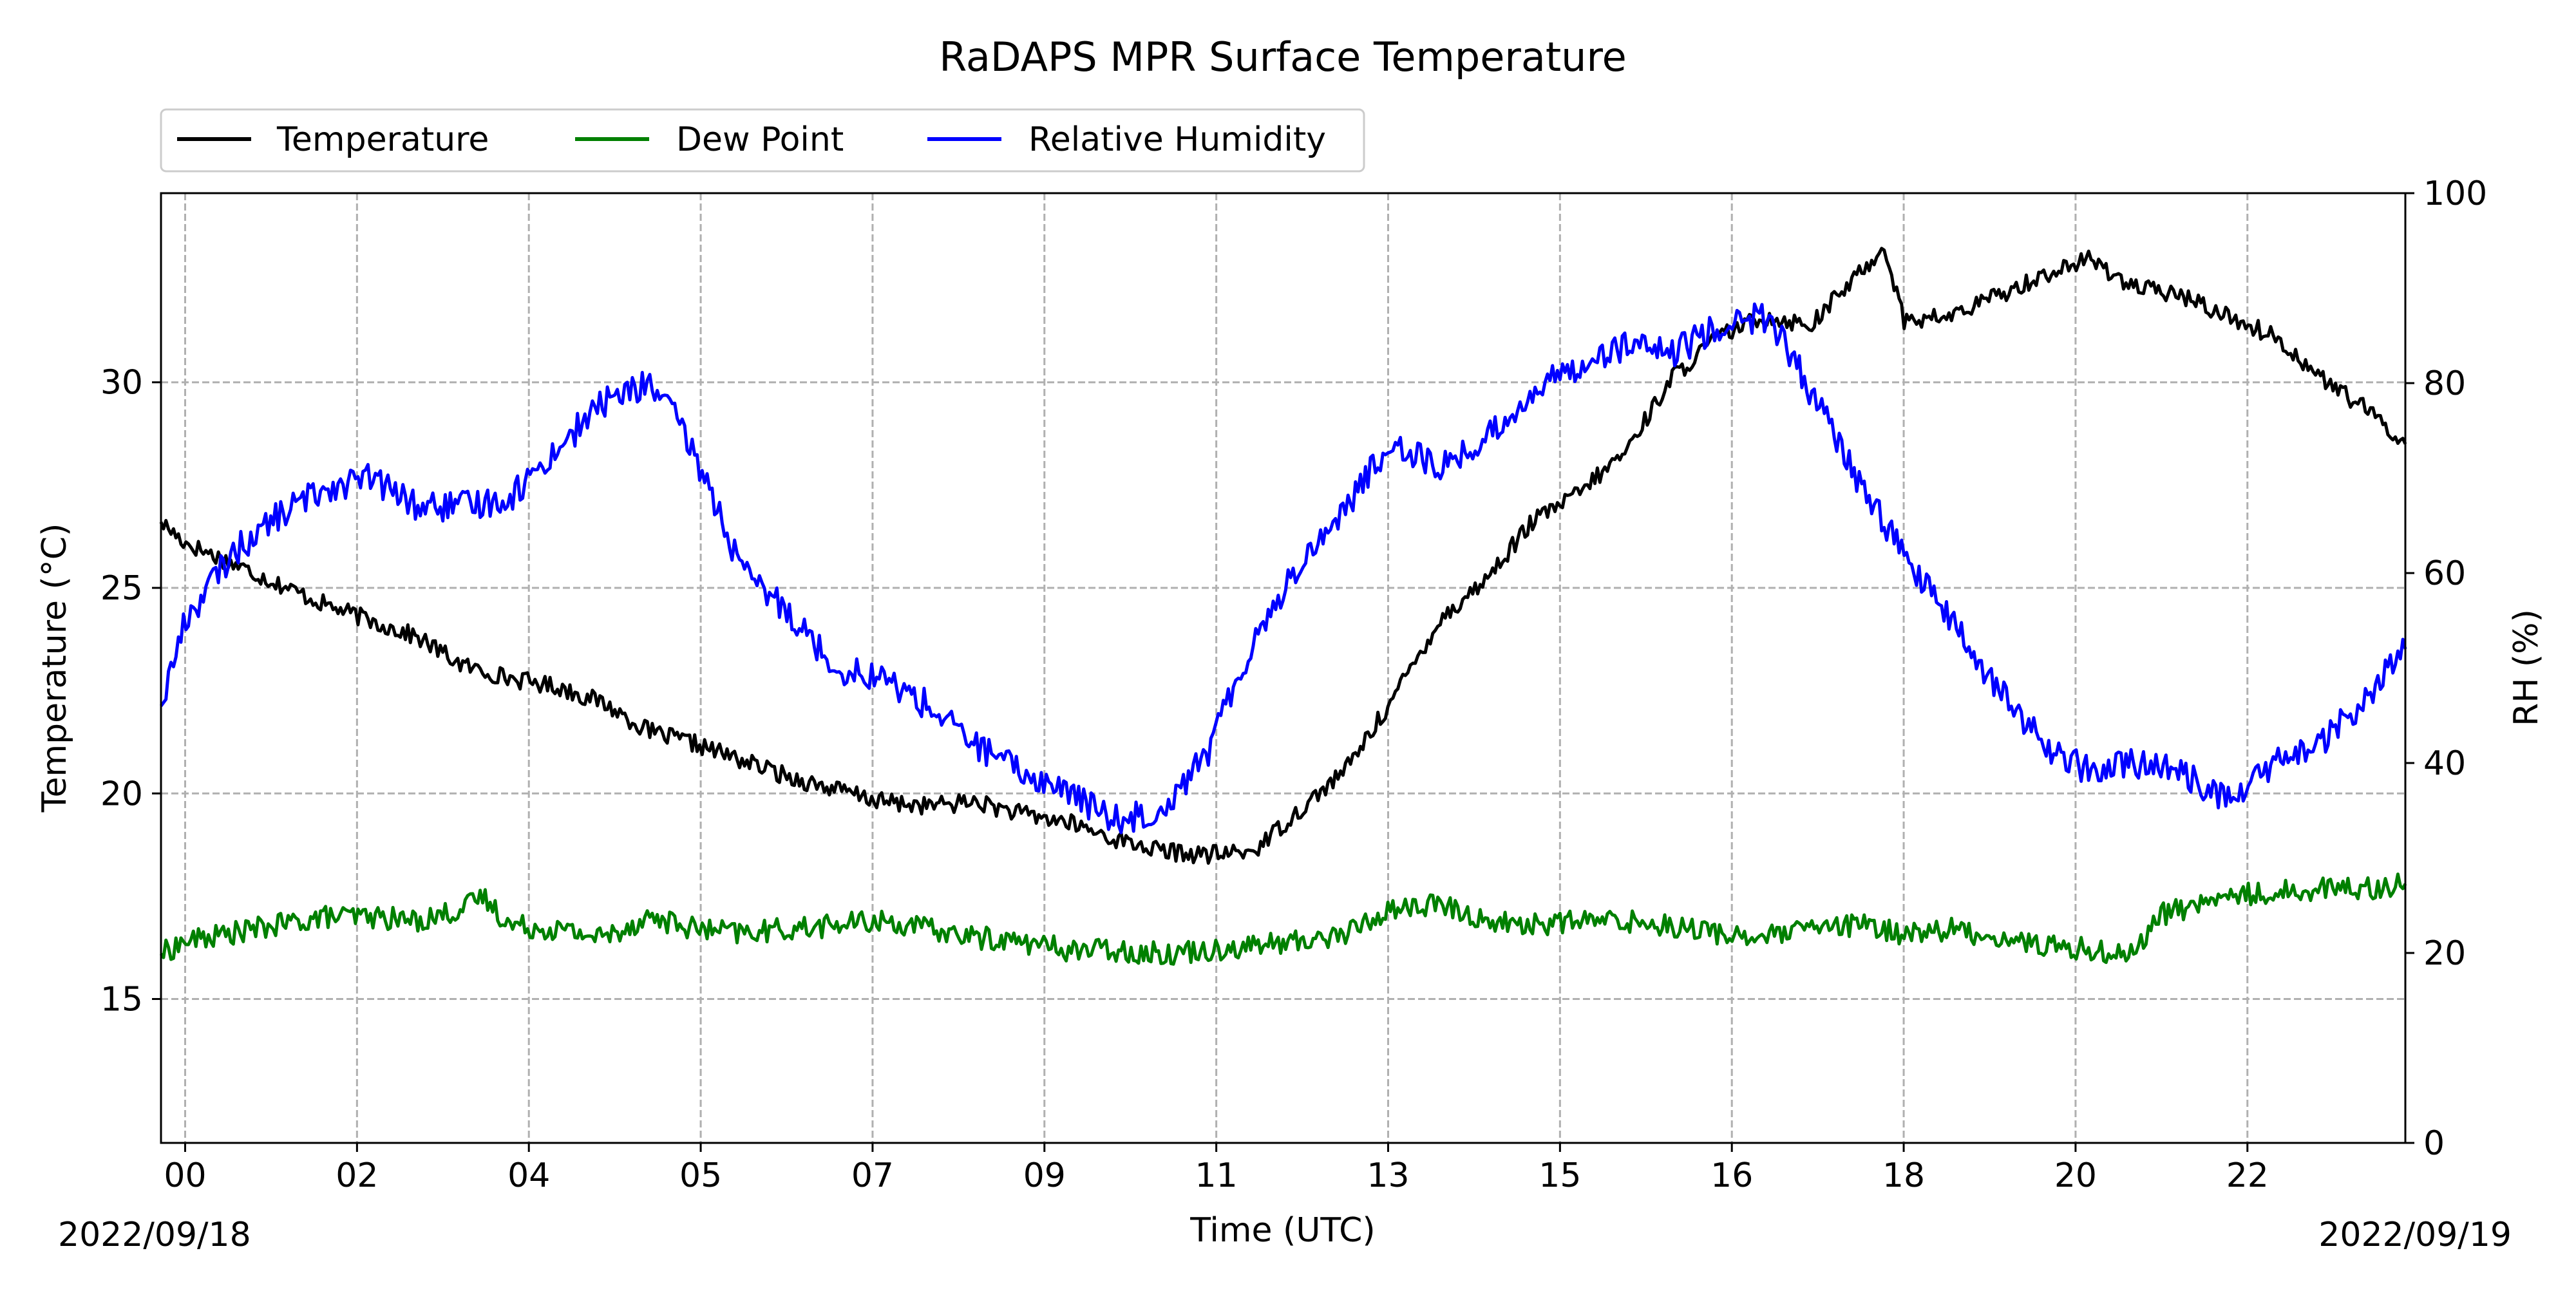 The width and height of the screenshot is (2576, 1291). I want to click on x-tick-label: 02, so click(357, 1175).